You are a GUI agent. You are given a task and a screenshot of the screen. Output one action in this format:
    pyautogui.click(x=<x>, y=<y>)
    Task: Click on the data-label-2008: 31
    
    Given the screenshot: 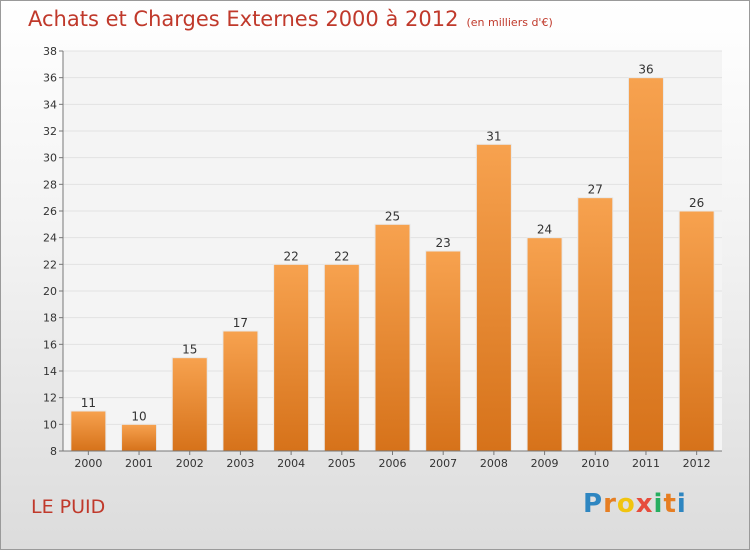 What is the action you would take?
    pyautogui.click(x=493, y=136)
    